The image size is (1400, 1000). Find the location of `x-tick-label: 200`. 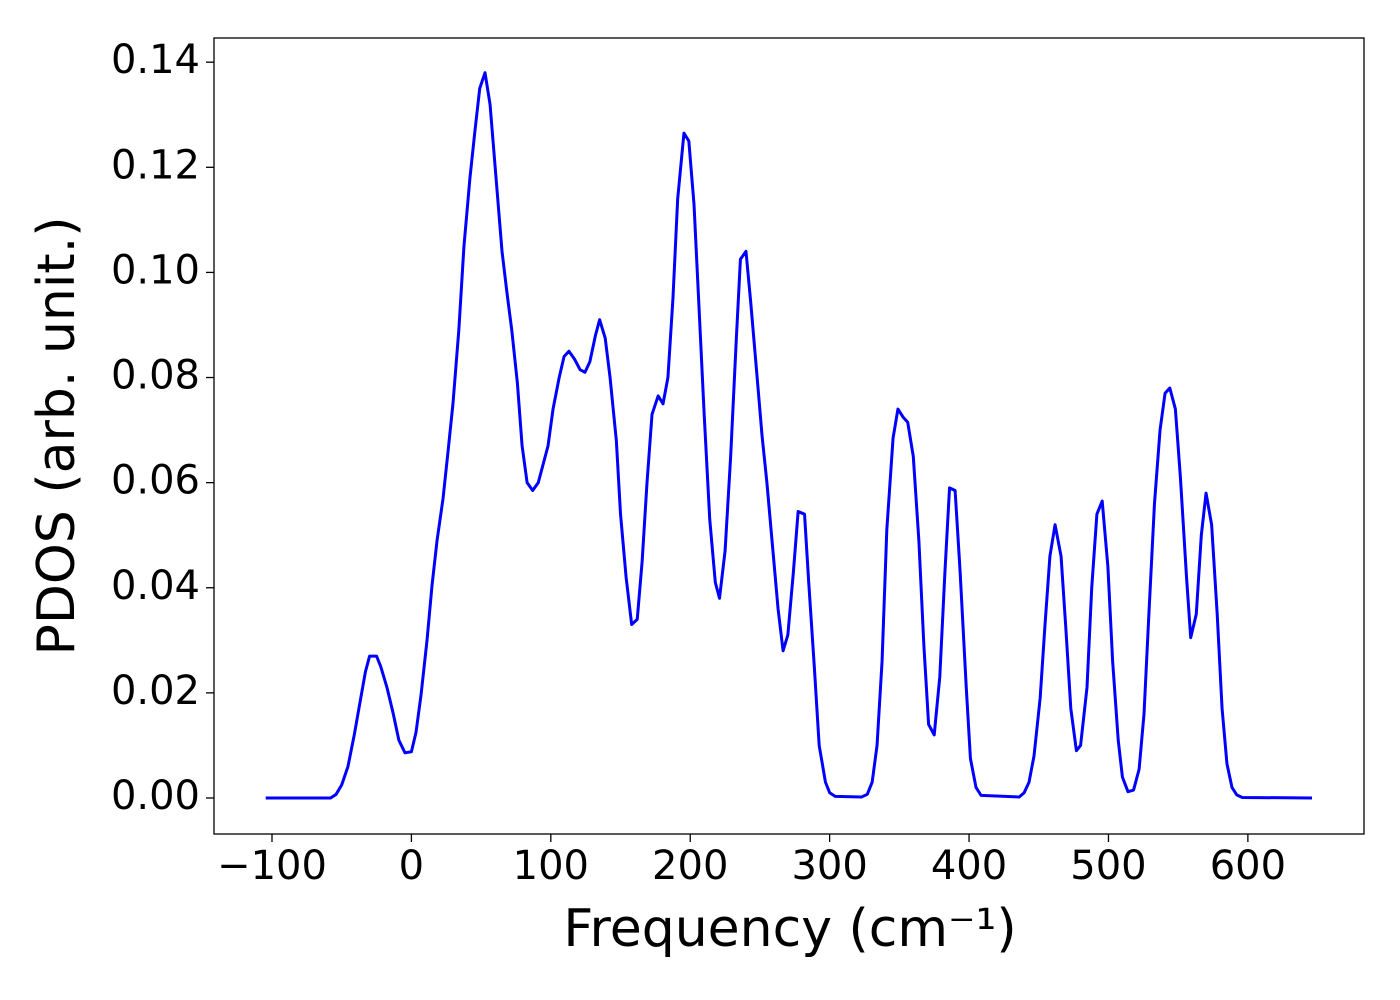

x-tick-label: 200 is located at coordinates (690, 866).